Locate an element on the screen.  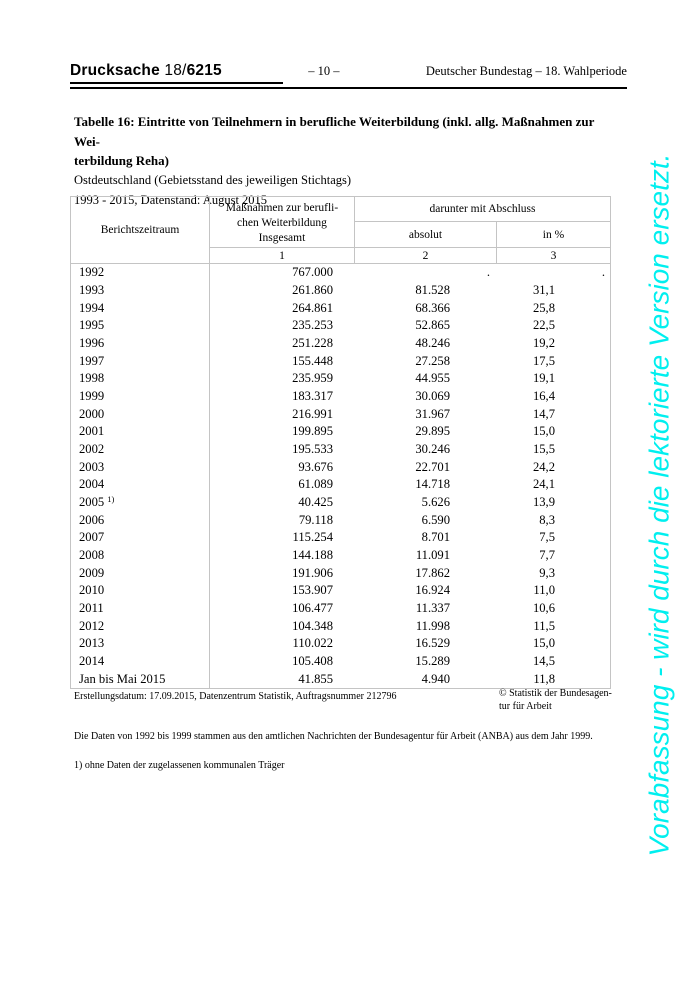
header-colnum-3: 3 is located at coordinates (553, 255).